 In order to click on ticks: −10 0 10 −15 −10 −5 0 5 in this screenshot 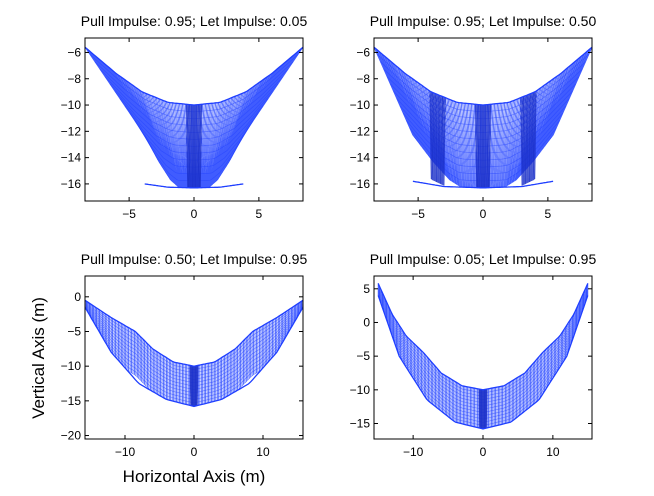, I will do `click(471, 367)`.